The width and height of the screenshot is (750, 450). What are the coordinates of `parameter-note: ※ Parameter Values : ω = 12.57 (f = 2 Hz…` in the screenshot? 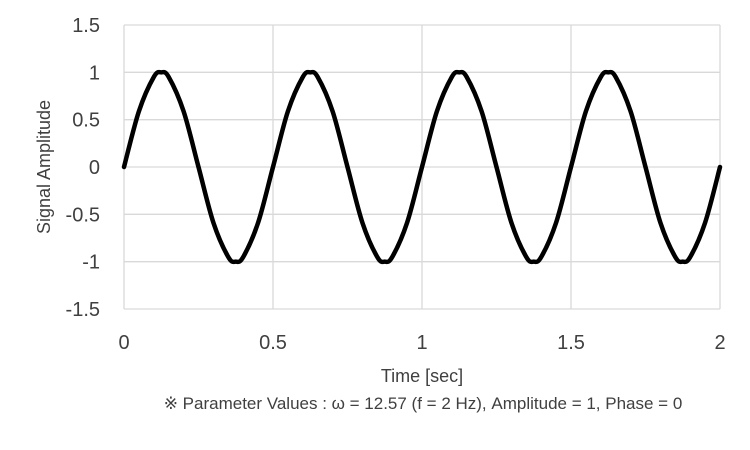 It's located at (423, 403).